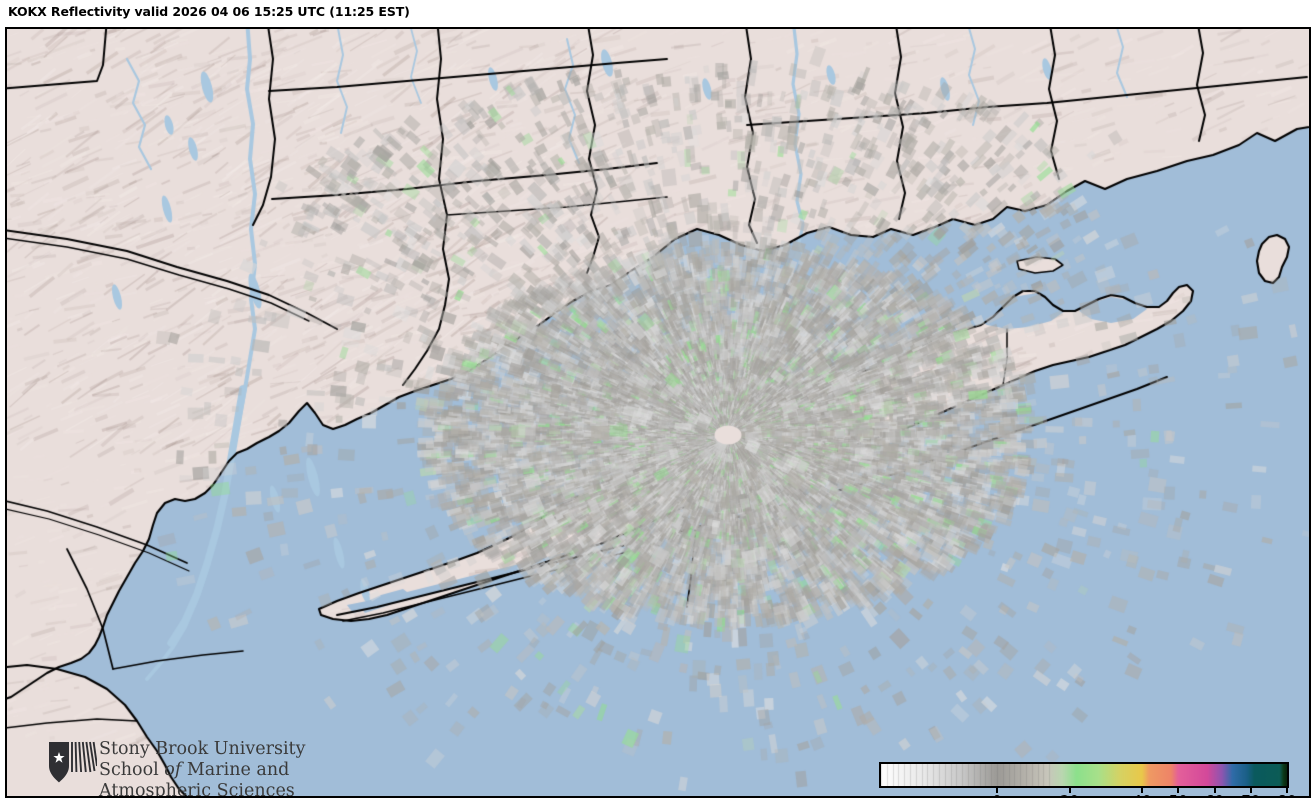 The image size is (1316, 811). Describe the element at coordinates (1250, 794) in the screenshot. I see `colorbar-tick-label: 70` at that location.